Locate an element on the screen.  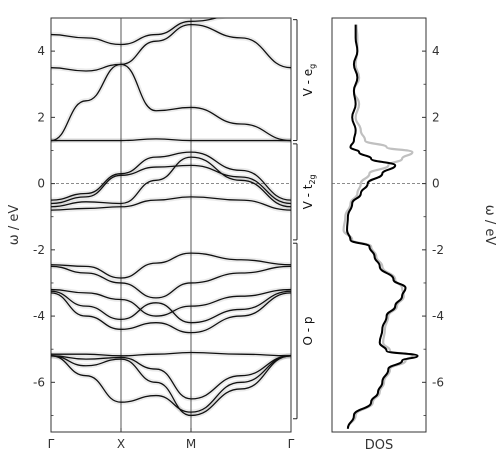
region-label: V - eg is located at coordinates (309, 80).